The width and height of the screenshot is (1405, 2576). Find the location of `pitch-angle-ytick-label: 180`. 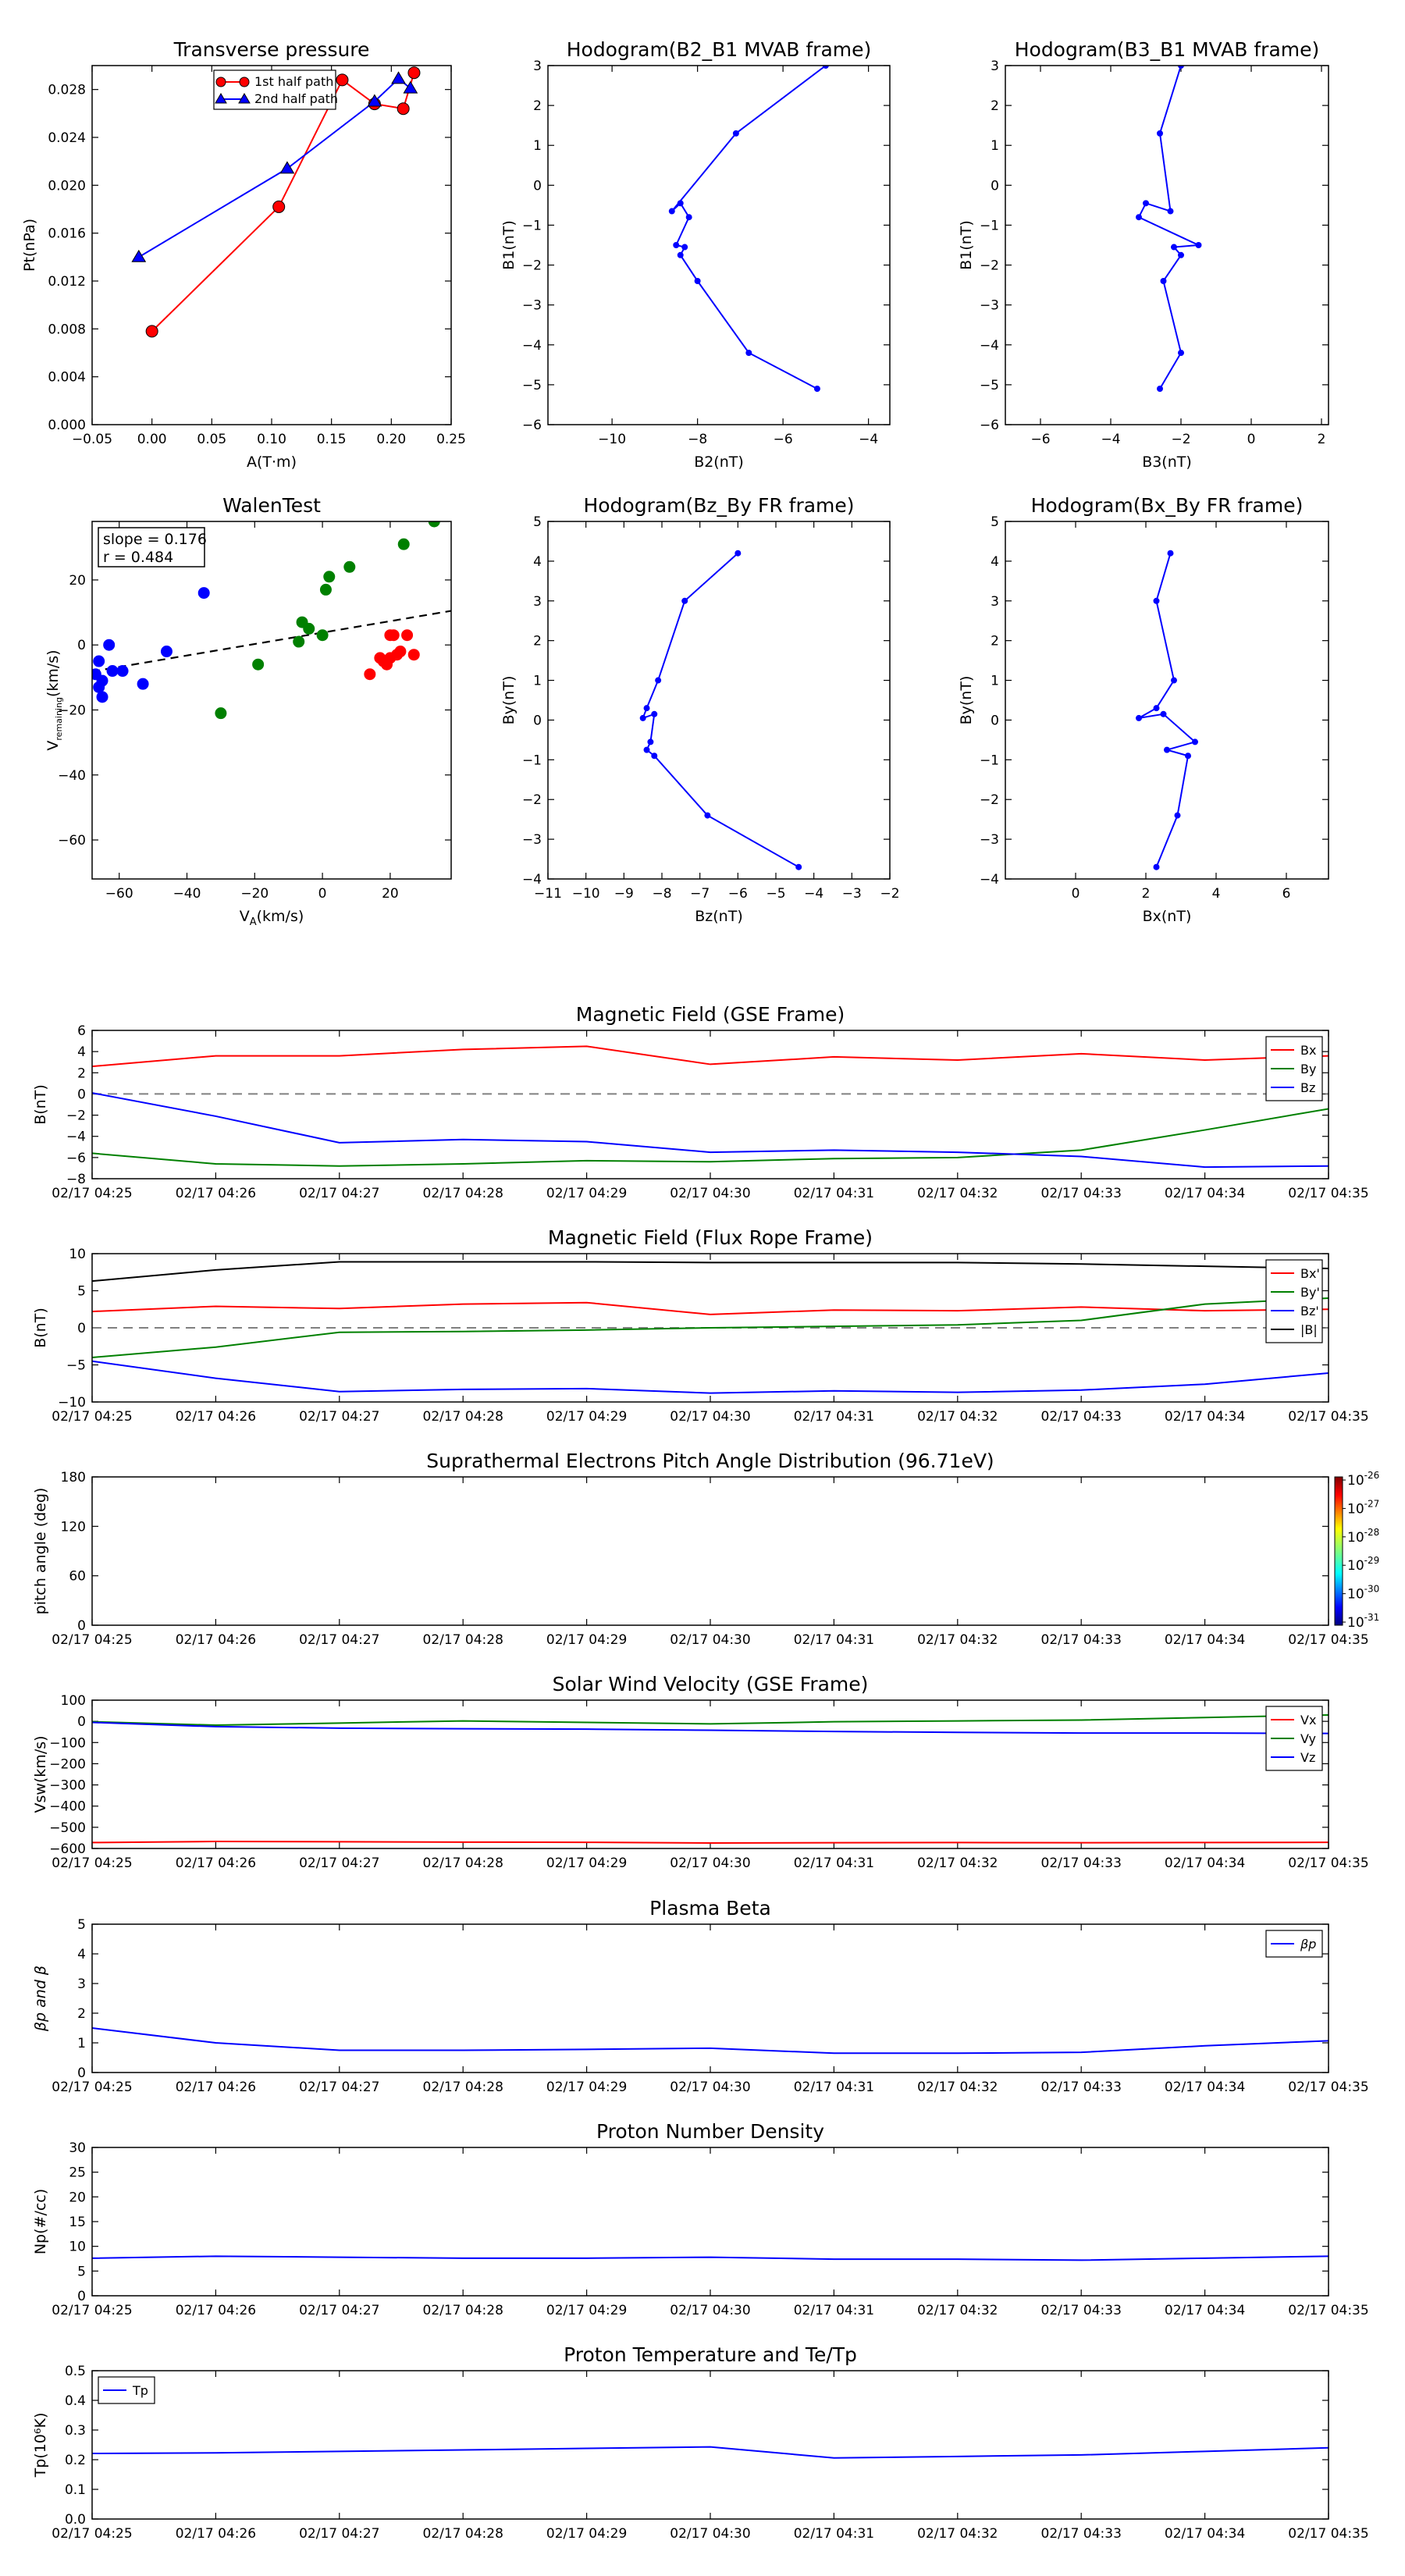

pitch-angle-ytick-label: 180 is located at coordinates (73, 1477).